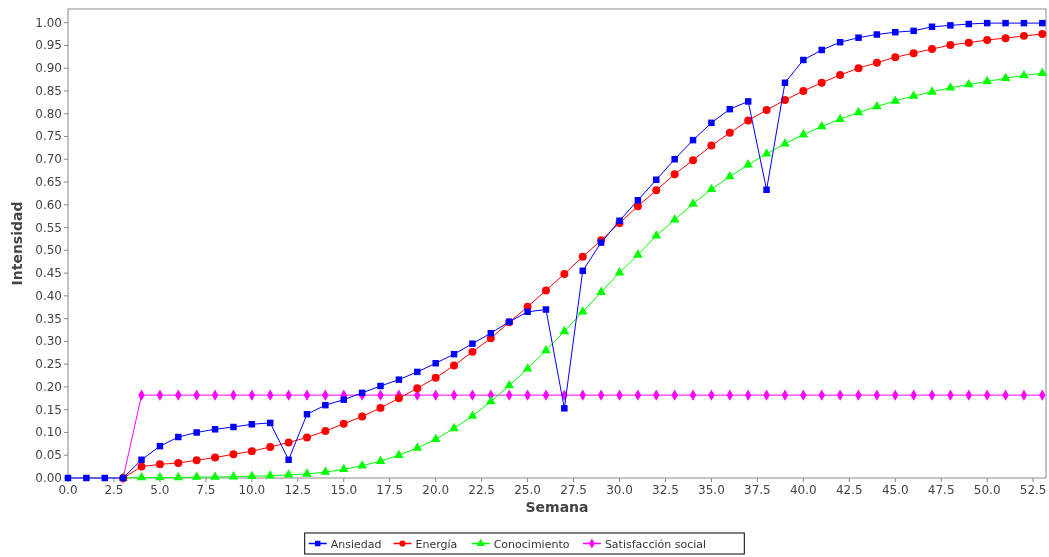  What do you see at coordinates (160, 490) in the screenshot?
I see `x-tick-label: 5.0` at bounding box center [160, 490].